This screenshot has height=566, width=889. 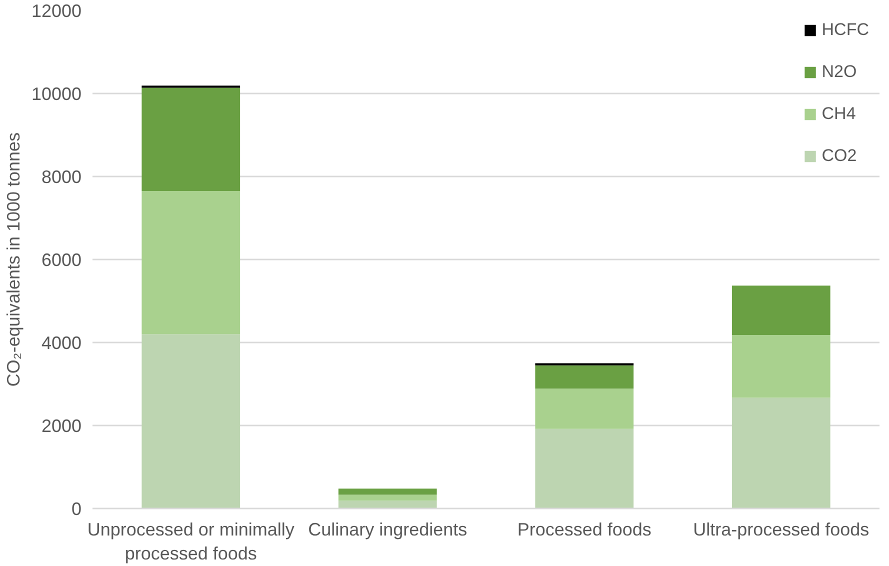 I want to click on y-tick-label: 4000, so click(x=61, y=343).